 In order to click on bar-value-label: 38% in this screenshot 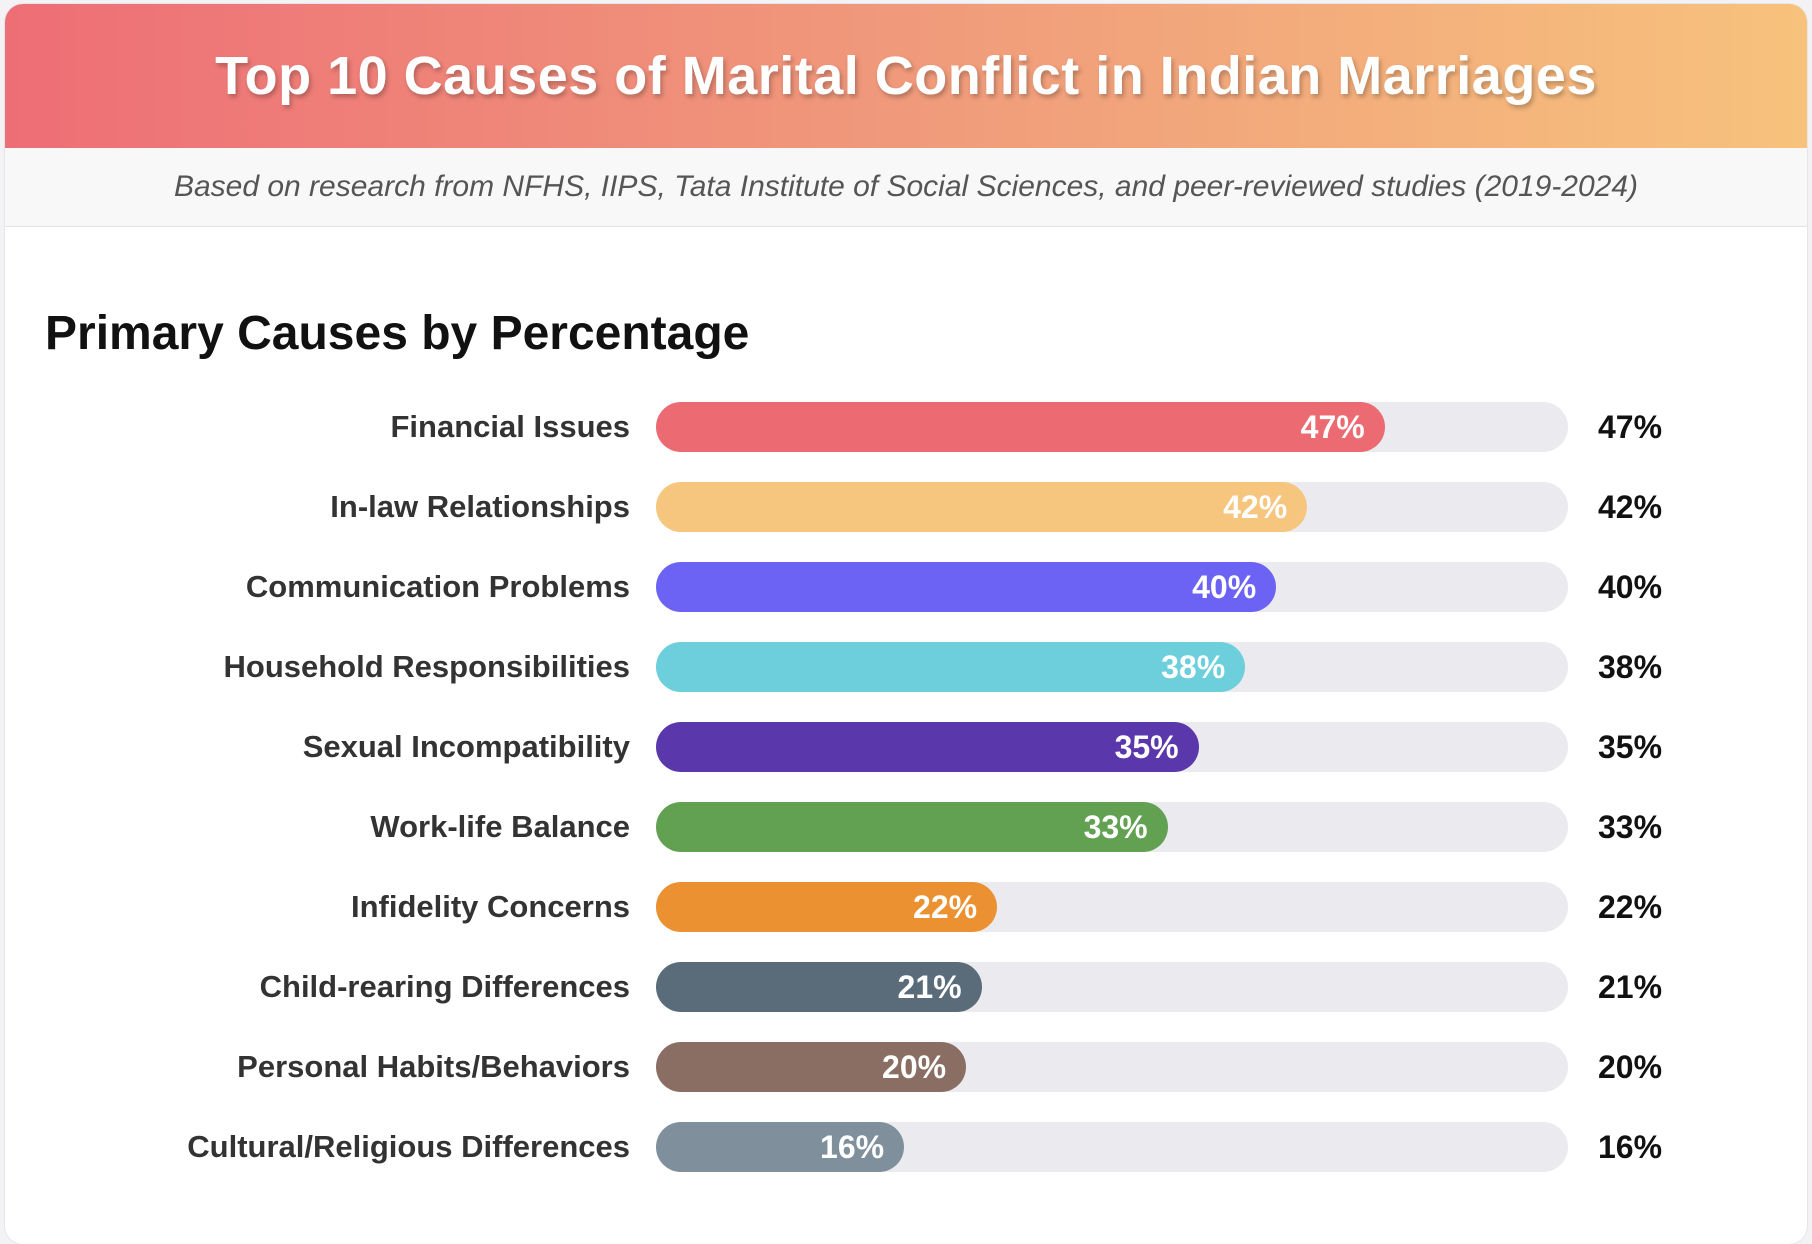, I will do `click(1630, 667)`.